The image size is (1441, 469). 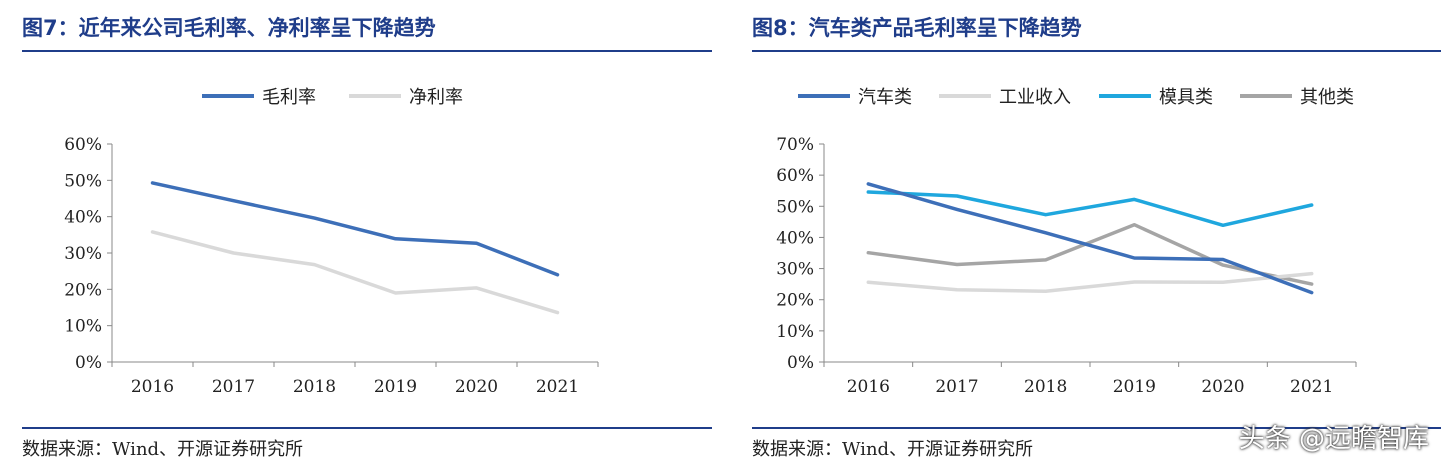 What do you see at coordinates (355, 229) in the screenshot?
I see `series-line-毛利率` at bounding box center [355, 229].